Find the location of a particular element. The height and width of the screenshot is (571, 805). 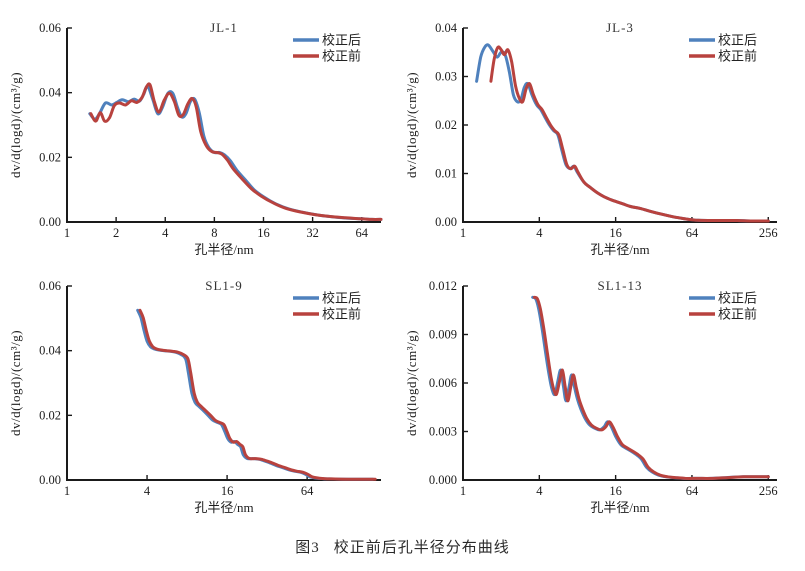

chart-title: JL-1 is located at coordinates (224, 27).